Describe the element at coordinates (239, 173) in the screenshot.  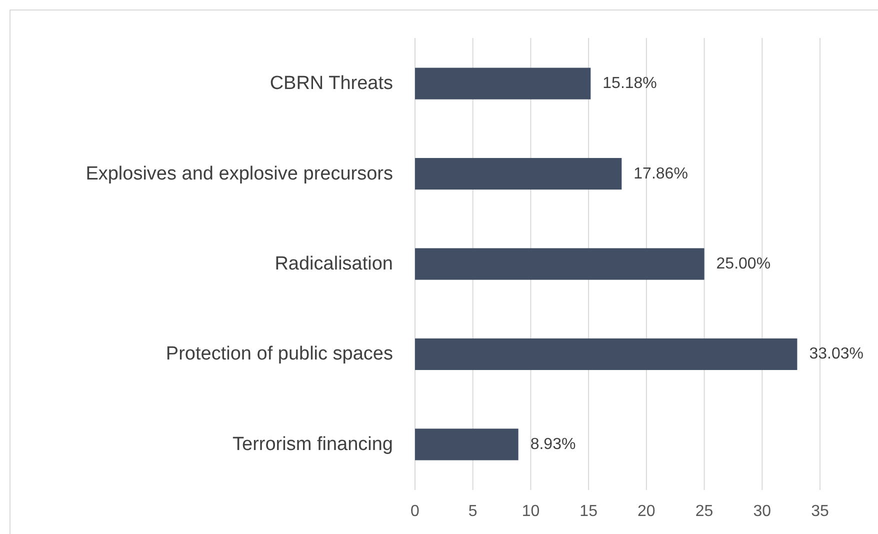
I see `y-tick-label: Explosives and explosive precursors` at that location.